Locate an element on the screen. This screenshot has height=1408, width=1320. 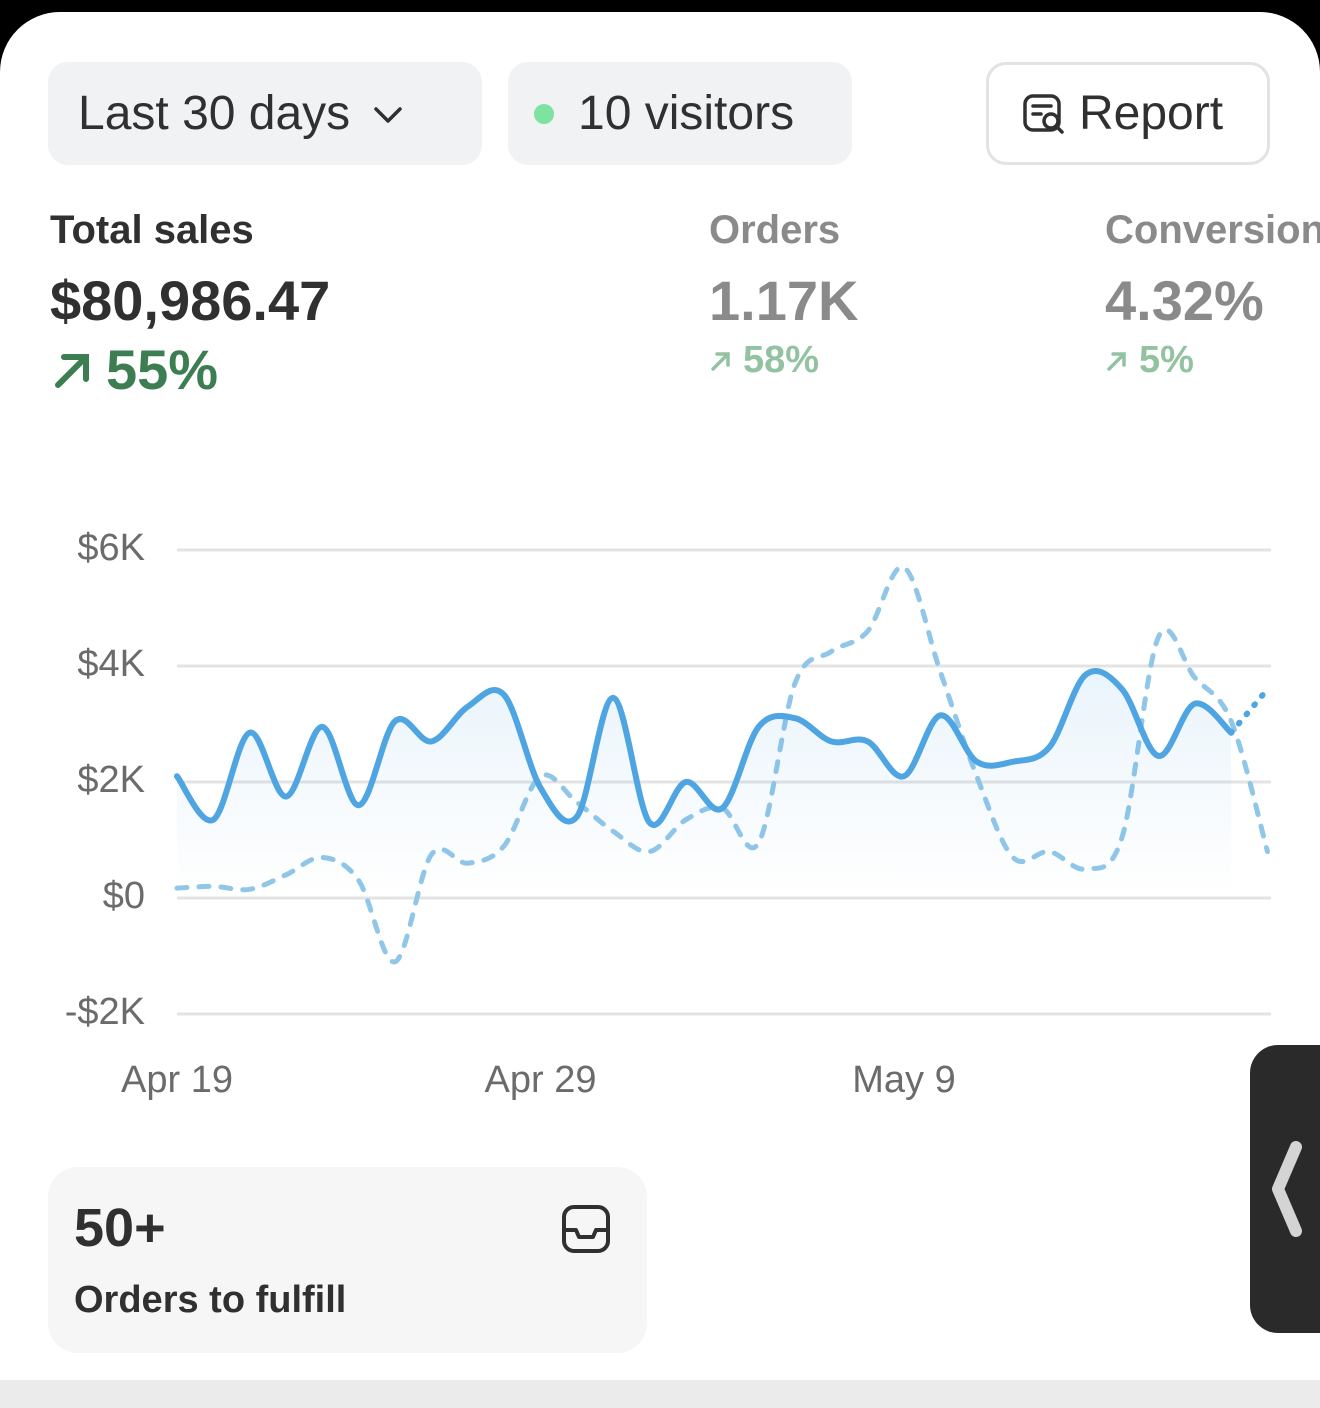
x-tick-label: May 9 is located at coordinates (903, 1080).